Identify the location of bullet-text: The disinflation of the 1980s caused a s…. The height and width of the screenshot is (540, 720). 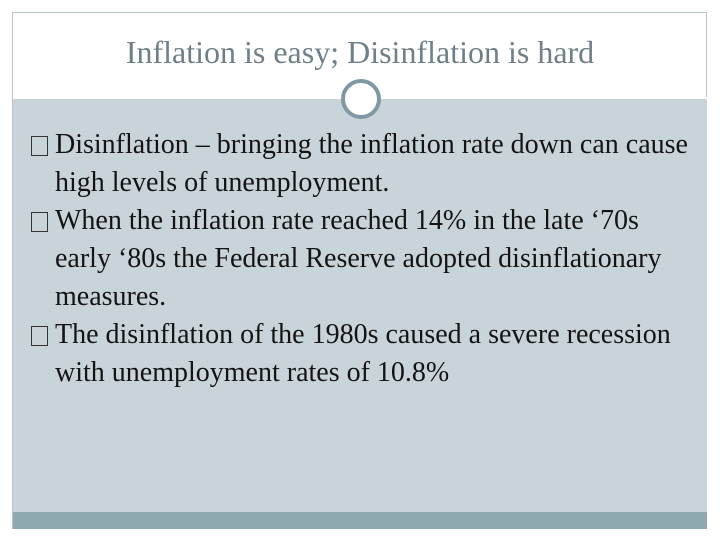
(363, 353).